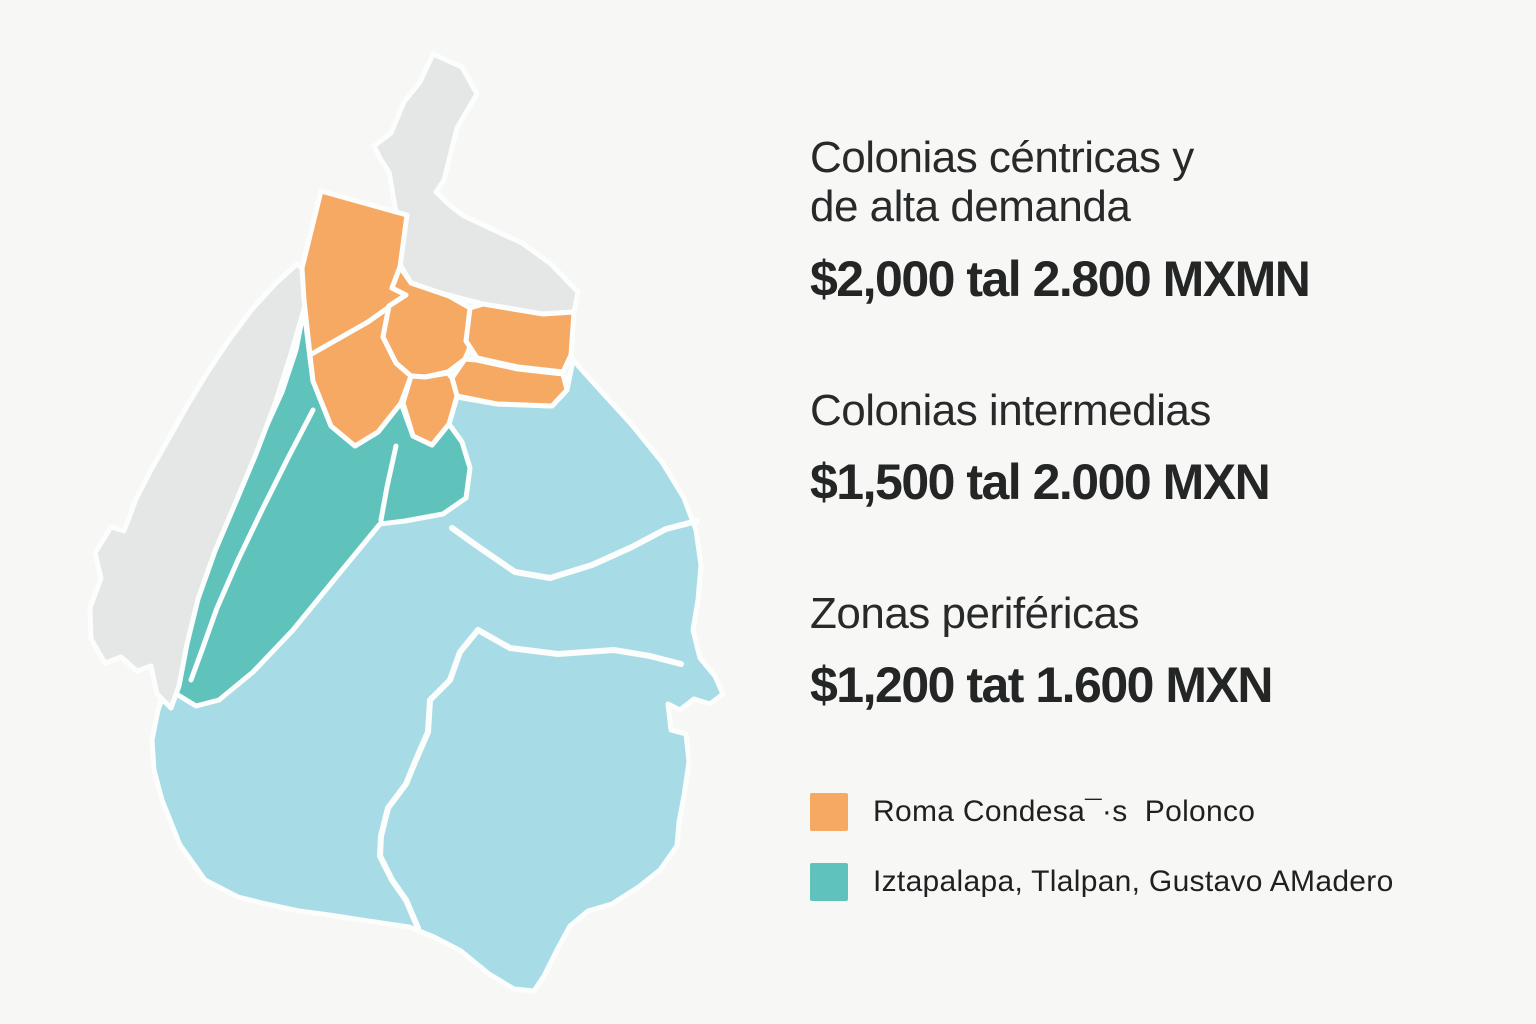 This screenshot has height=1024, width=1536. Describe the element at coordinates (252, 545) in the screenshot. I see `border-teal-band-split` at that location.